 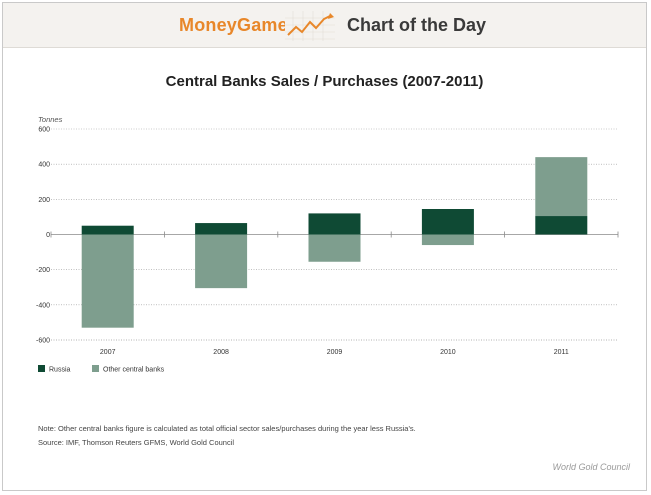 What do you see at coordinates (221, 352) in the screenshot?
I see `x-tick-label: 2008` at bounding box center [221, 352].